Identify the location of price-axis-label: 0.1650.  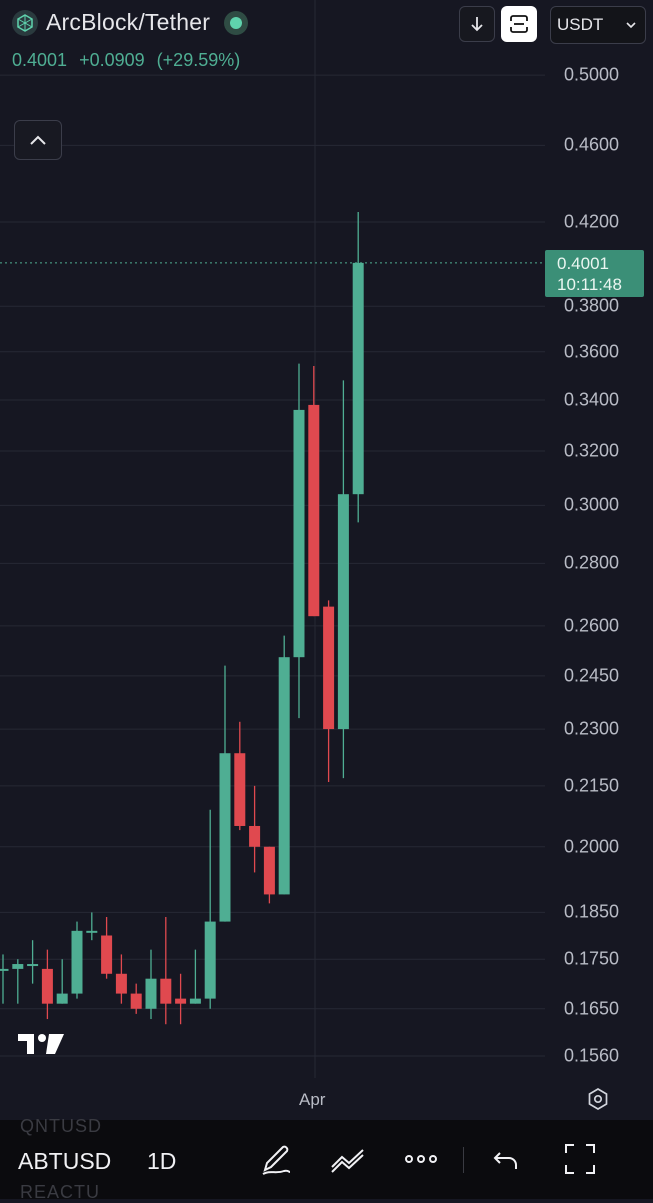
(591, 1008).